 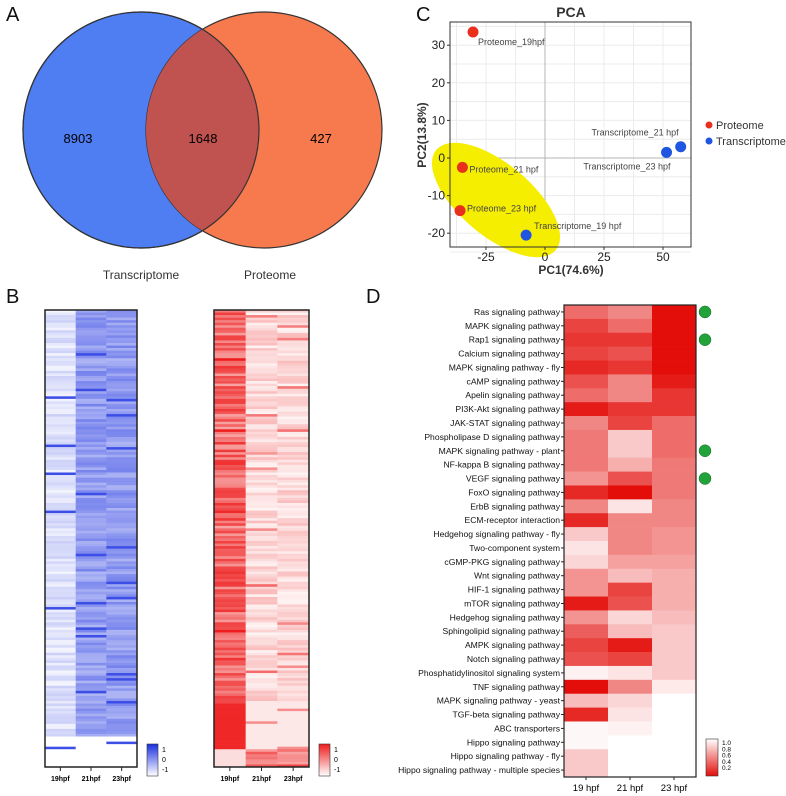 What do you see at coordinates (570, 270) in the screenshot?
I see `pca-xlabel: PC1(74.6%)` at bounding box center [570, 270].